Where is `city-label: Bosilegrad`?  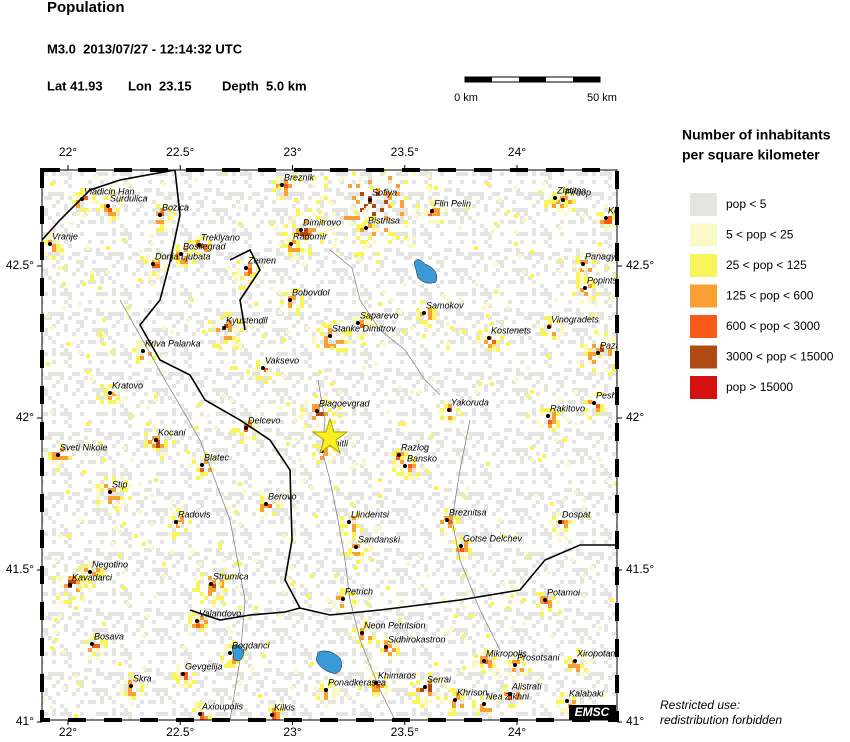 city-label: Bosilegrad is located at coordinates (205, 246).